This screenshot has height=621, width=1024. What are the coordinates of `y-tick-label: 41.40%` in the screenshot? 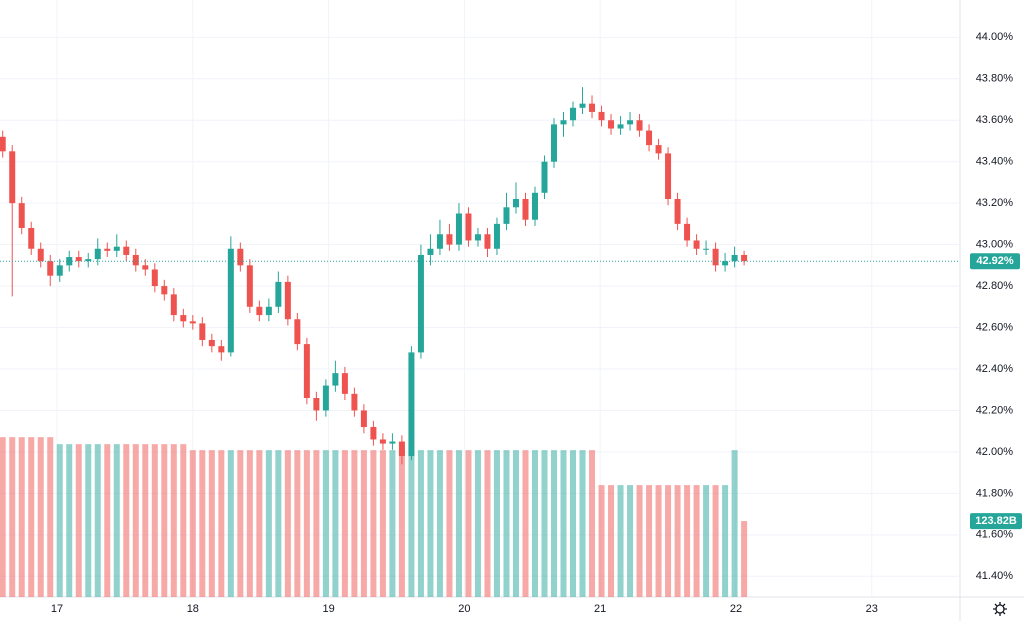 It's located at (995, 576).